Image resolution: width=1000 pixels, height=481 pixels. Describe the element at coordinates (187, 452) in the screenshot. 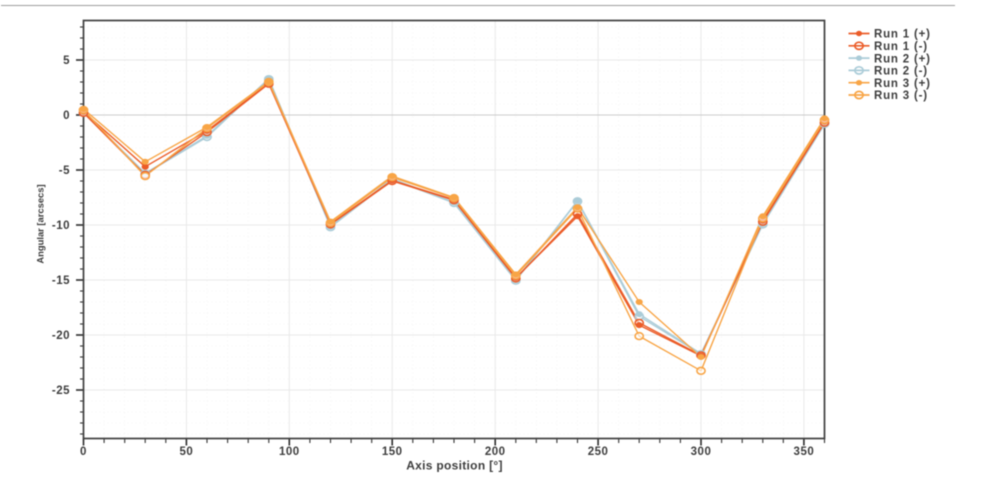

I see `svg-text: 50` at that location.